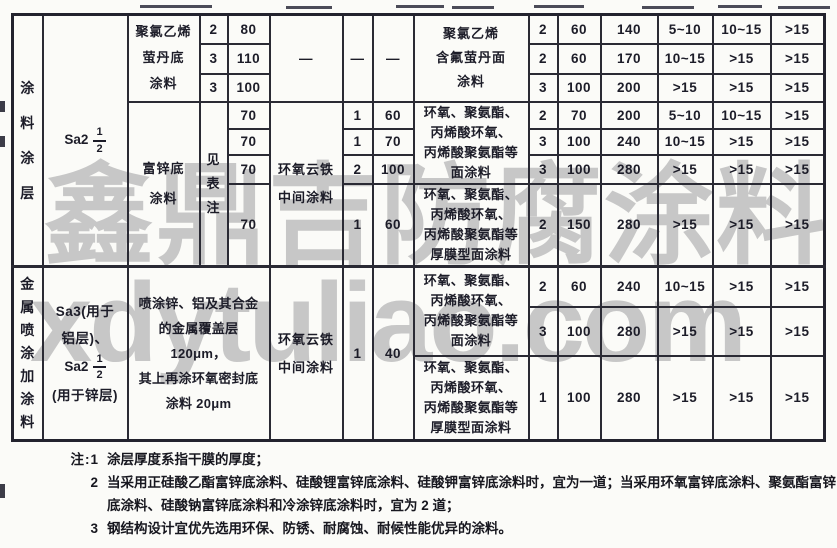 The image size is (837, 548). I want to click on mid-name-cell: 环氧云铁 中间涂料, so click(306, 353).